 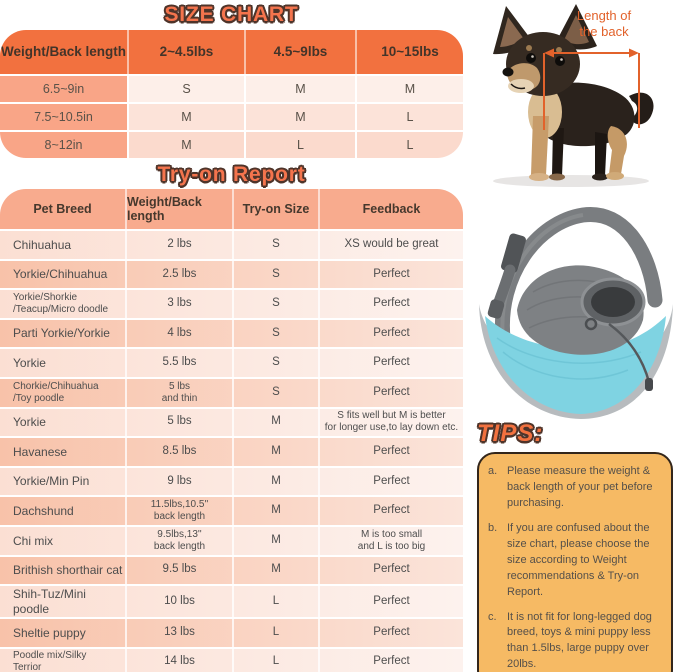 What do you see at coordinates (390, 245) in the screenshot?
I see `cell-feedback: XS would be great` at bounding box center [390, 245].